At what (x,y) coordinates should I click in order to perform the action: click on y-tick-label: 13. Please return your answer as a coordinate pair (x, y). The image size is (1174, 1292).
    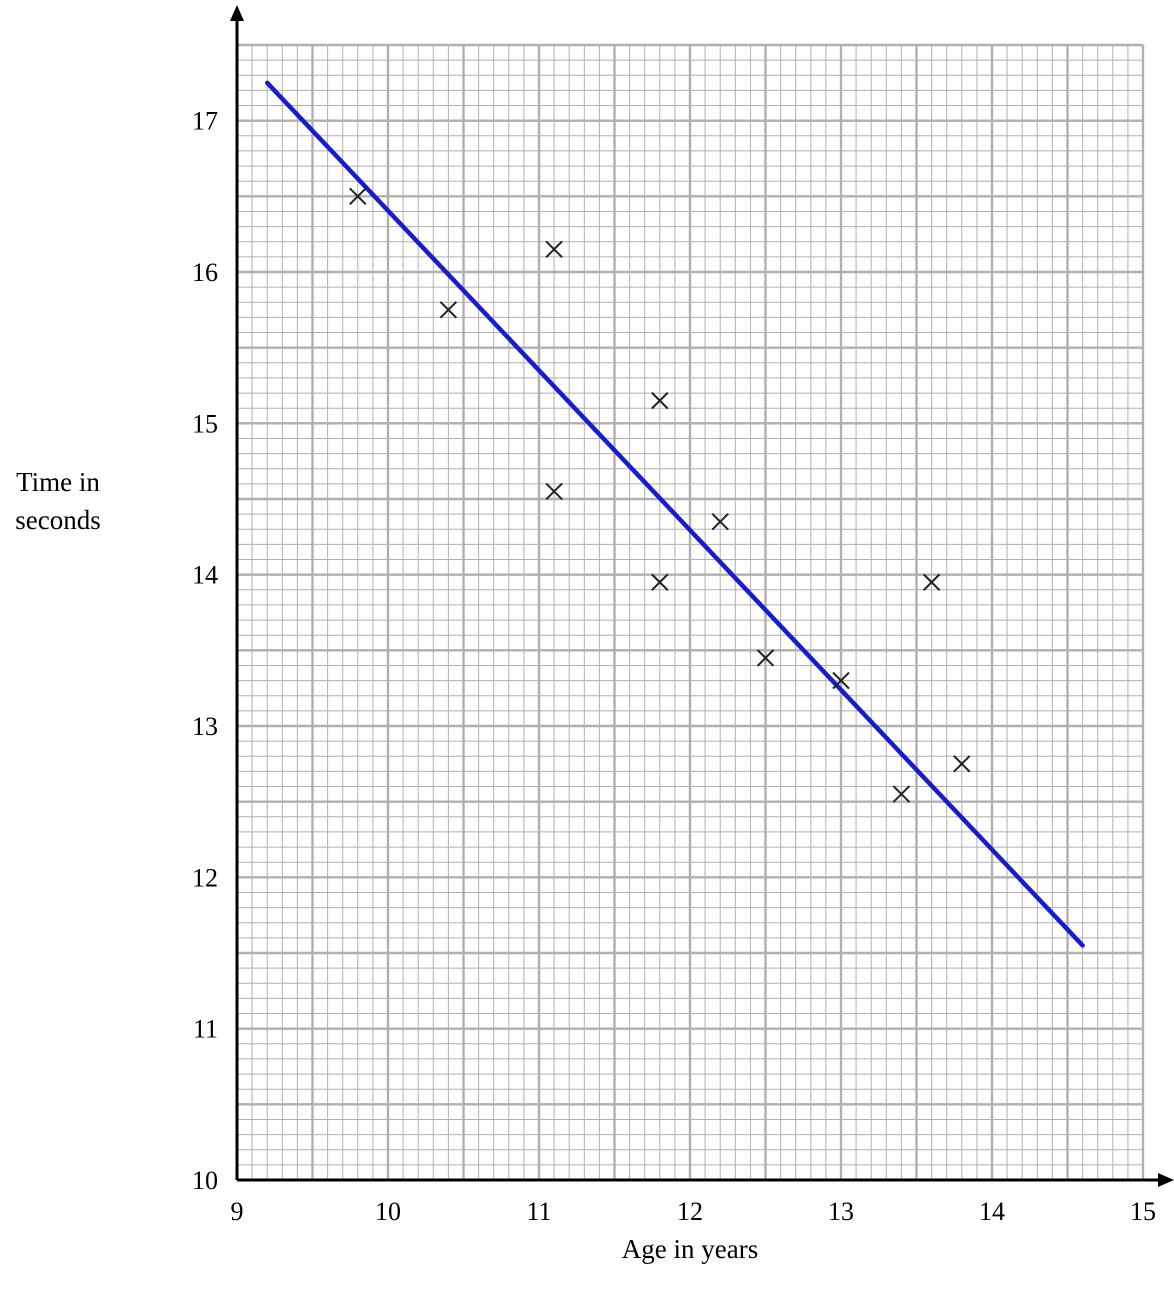
    Looking at the image, I should click on (205, 726).